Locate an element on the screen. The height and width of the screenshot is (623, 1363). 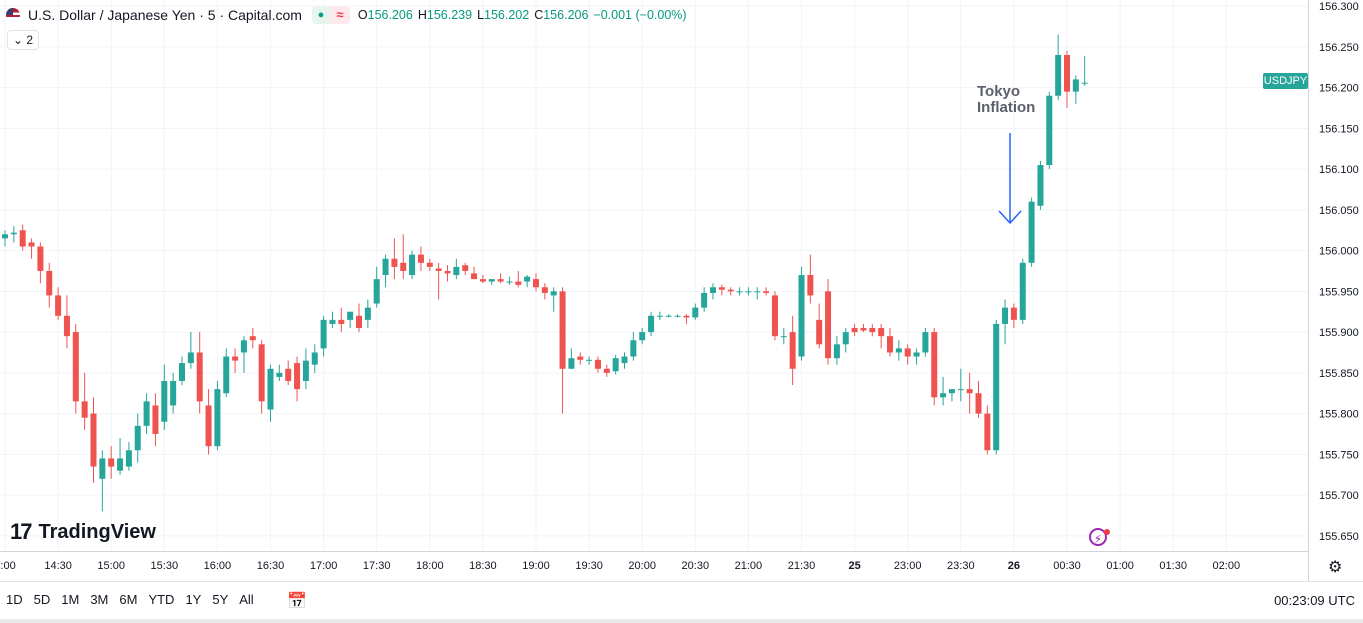
time-tick-label: 16:30 is located at coordinates (271, 566).